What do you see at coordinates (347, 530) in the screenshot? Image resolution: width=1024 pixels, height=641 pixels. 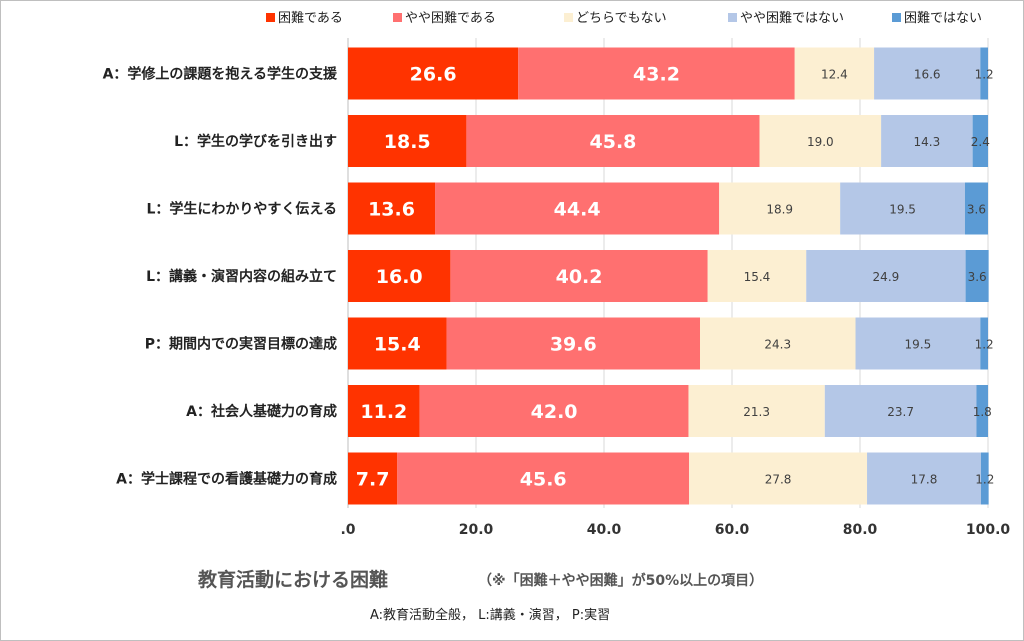 I see `x-tick-label: .0` at bounding box center [347, 530].